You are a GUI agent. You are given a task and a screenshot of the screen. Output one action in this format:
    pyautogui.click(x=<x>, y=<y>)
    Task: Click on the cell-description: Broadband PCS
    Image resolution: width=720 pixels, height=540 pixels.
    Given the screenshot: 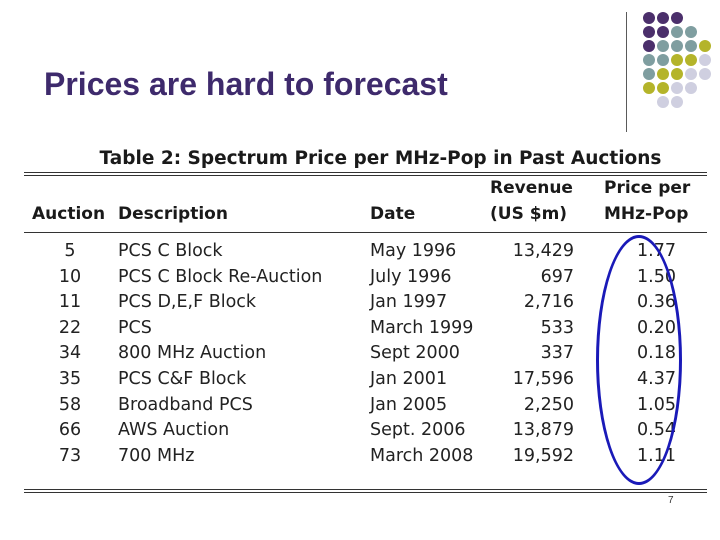 What is the action you would take?
    pyautogui.click(x=185, y=404)
    